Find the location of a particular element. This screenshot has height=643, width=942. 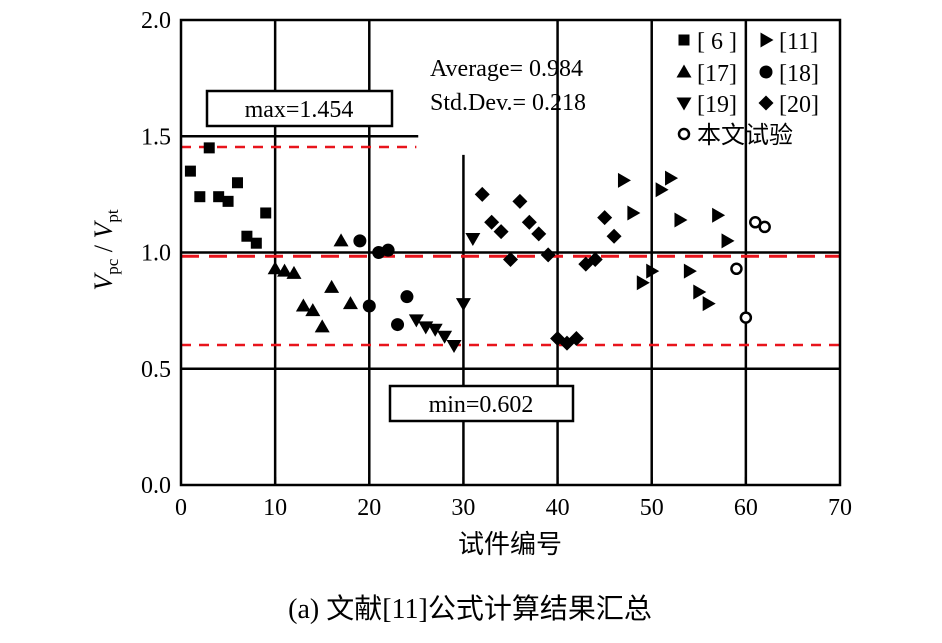

y-tick-label: 0.5 is located at coordinates (156, 370).